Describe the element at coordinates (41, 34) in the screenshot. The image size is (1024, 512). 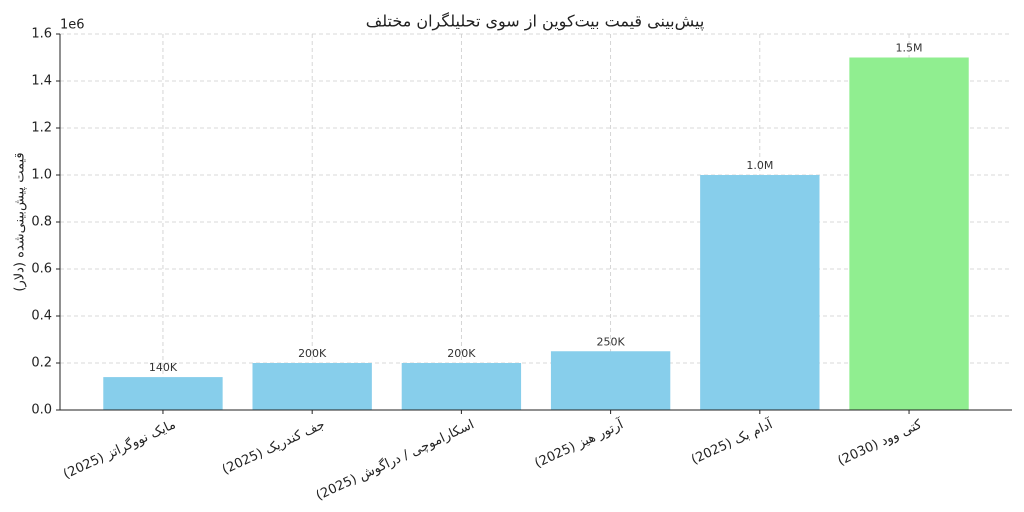
I see `y-tick-label: 1.6` at that location.